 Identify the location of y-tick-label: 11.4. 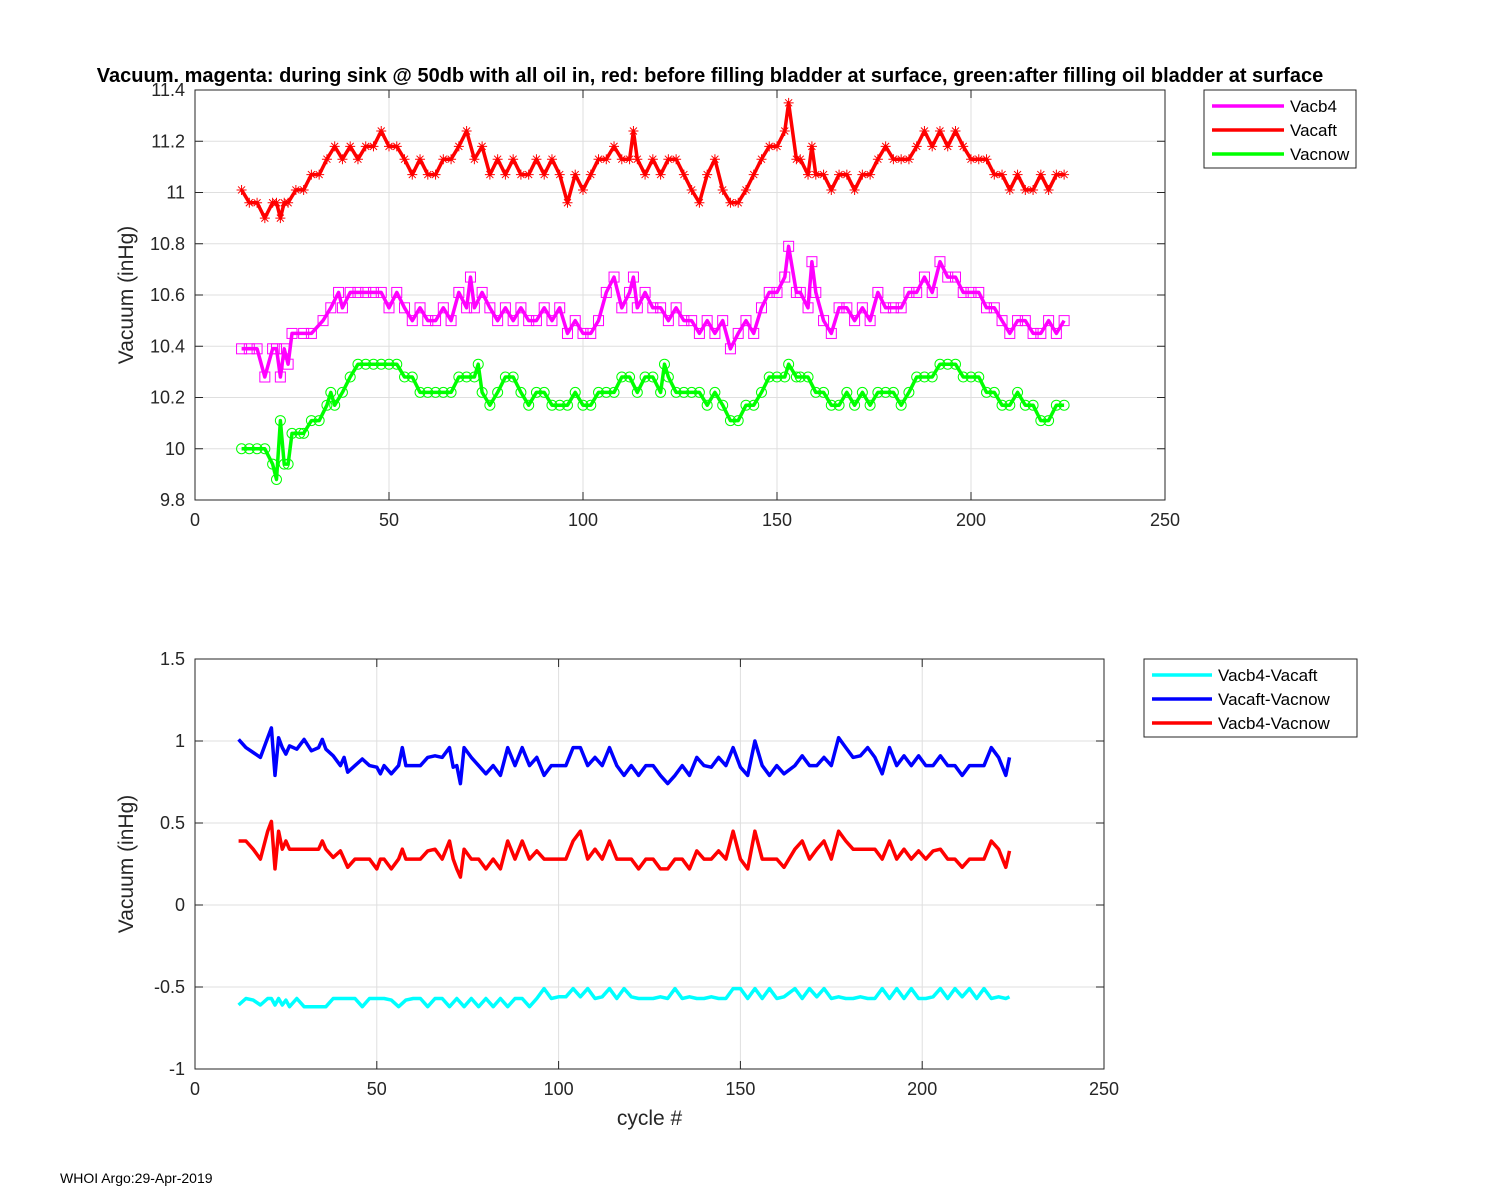
(168, 90).